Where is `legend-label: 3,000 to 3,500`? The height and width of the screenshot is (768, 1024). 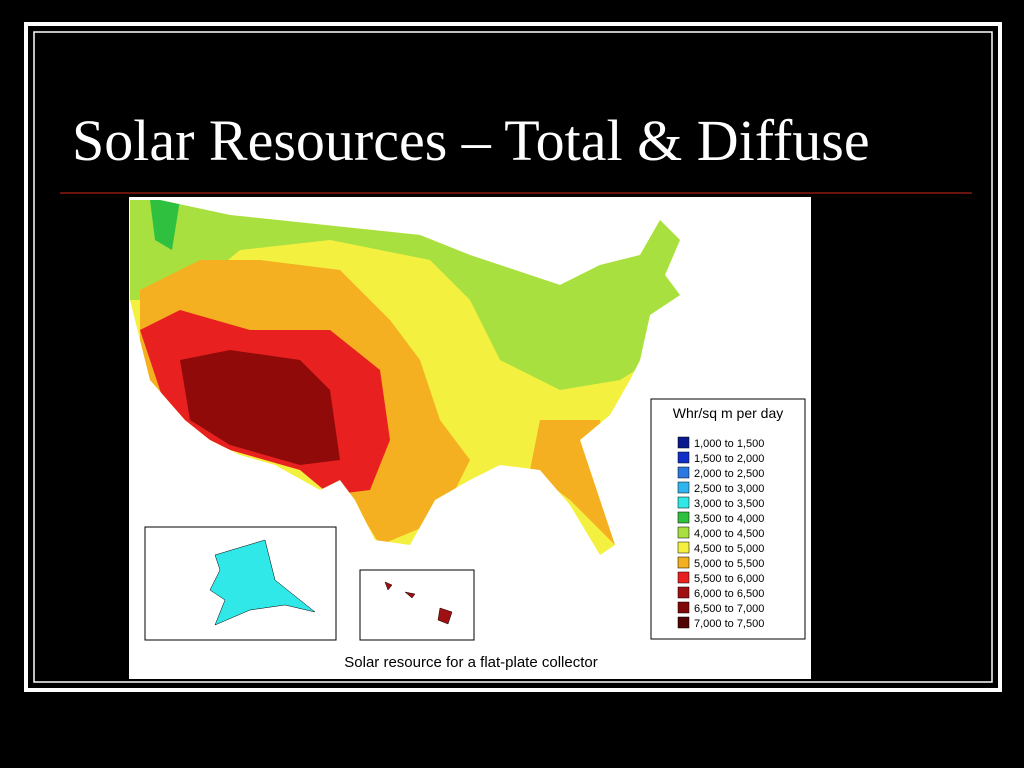
legend-label: 3,000 to 3,500 is located at coordinates (729, 504).